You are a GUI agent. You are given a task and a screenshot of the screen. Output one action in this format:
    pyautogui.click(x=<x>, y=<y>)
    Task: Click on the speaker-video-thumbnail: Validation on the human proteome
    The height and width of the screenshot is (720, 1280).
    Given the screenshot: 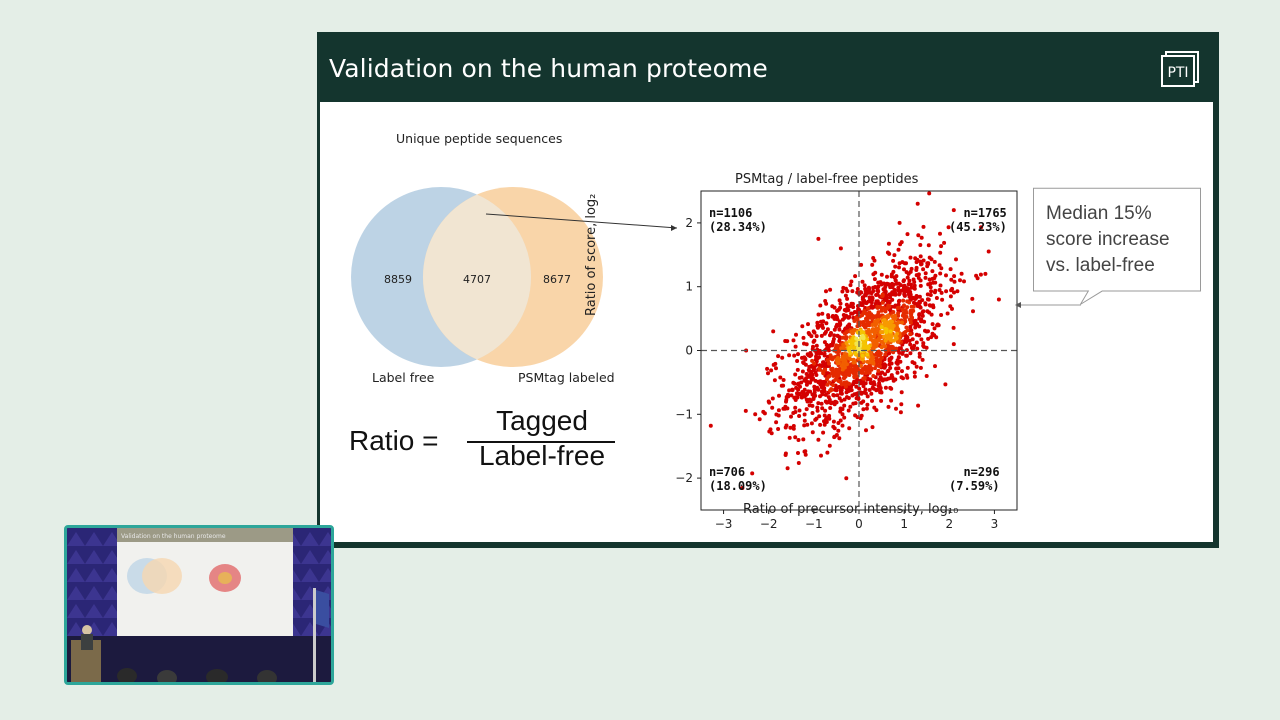 What is the action you would take?
    pyautogui.click(x=199, y=605)
    